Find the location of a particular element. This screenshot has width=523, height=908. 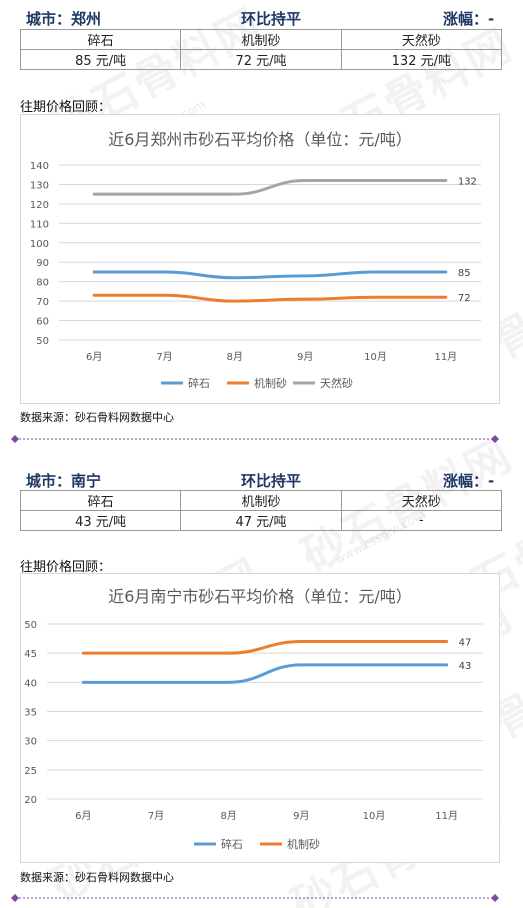

price-table: 碎石 机制砂 天然砂 43 元/吨 47 元/吨 - is located at coordinates (261, 510).